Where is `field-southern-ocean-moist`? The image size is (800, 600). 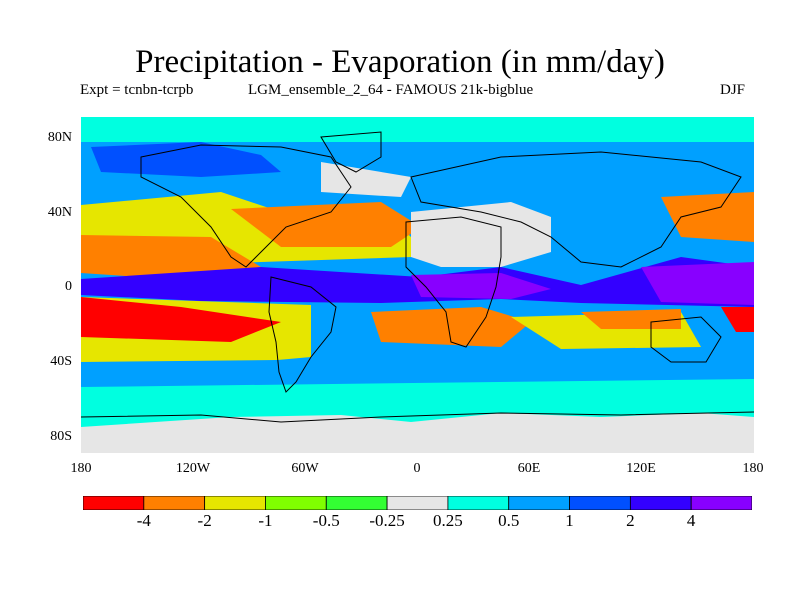
field-southern-ocean-moist is located at coordinates (417, 371).